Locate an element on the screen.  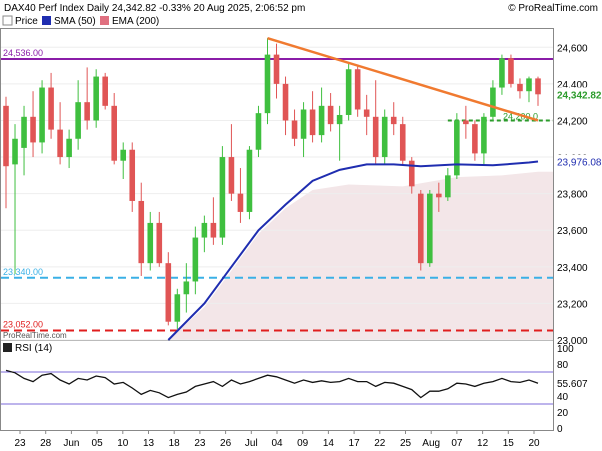
x-tick-label: 07 is located at coordinates (457, 443).